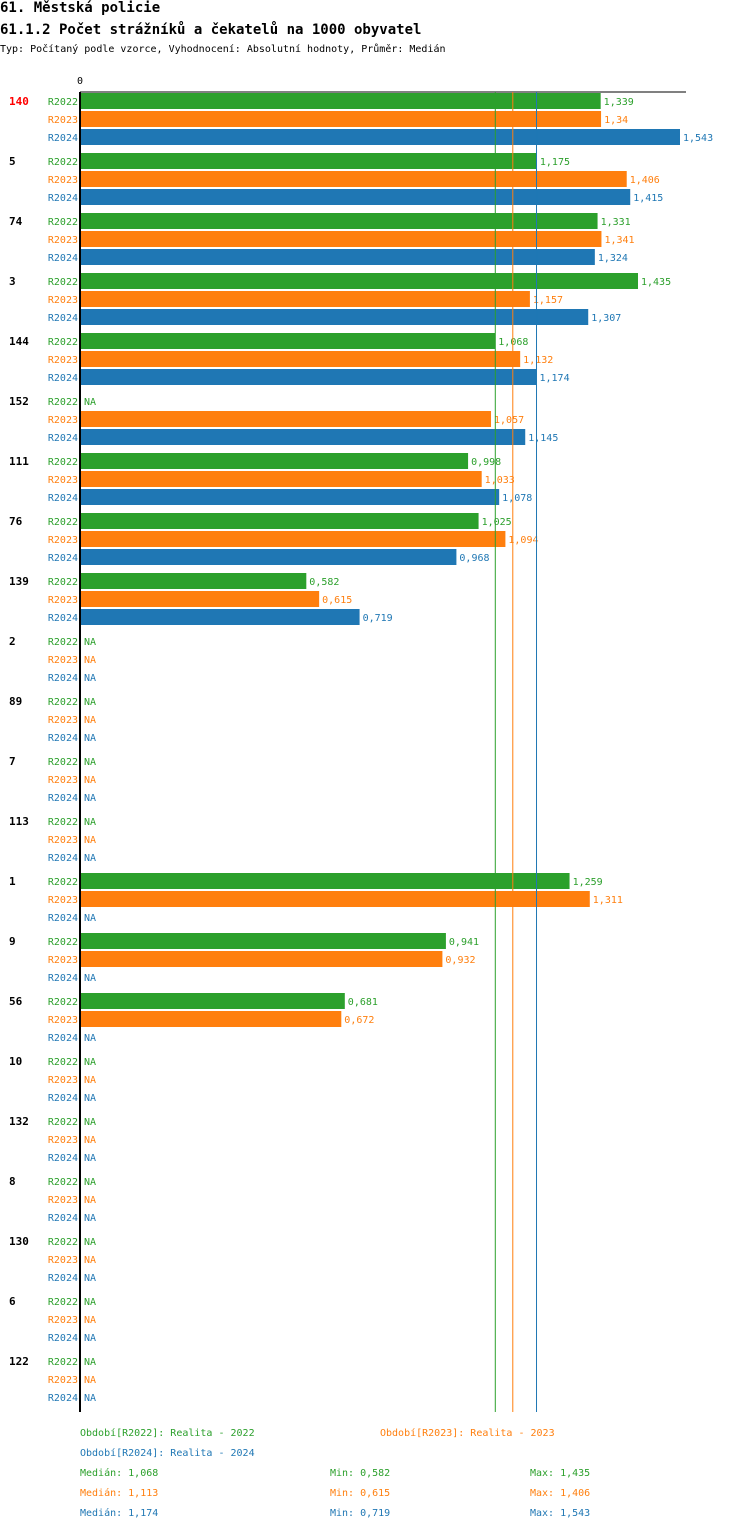  What do you see at coordinates (656, 282) in the screenshot?
I see `value-label: 1,435` at bounding box center [656, 282].